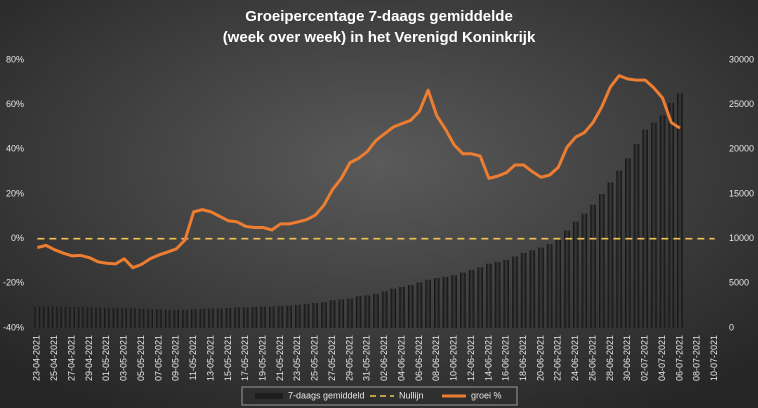 The height and width of the screenshot is (408, 758). Describe the element at coordinates (731, 327) in the screenshot. I see `y2-tick-label: 0` at that location.